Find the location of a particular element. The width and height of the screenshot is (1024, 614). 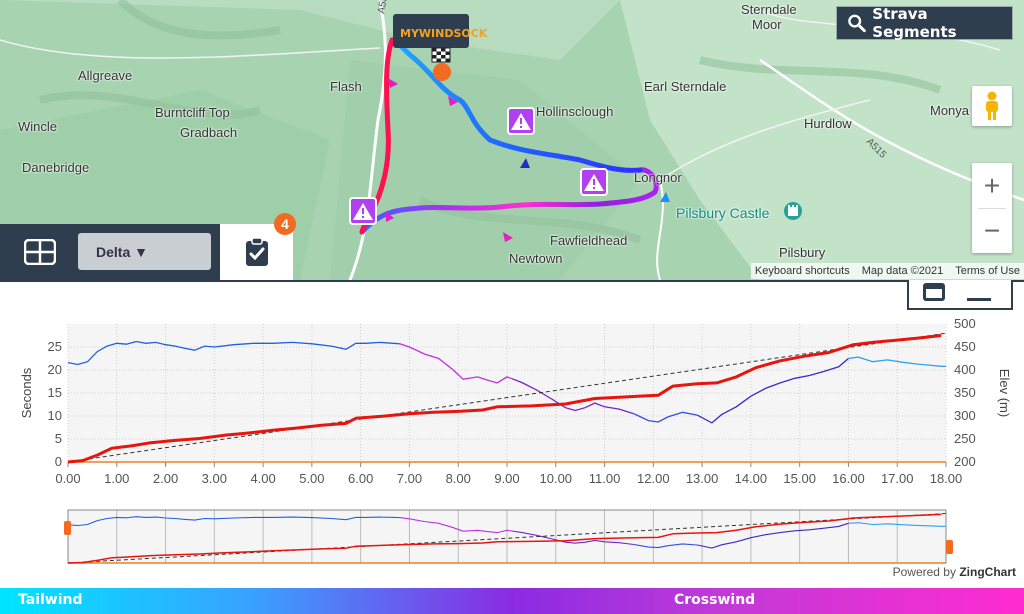

layout-grid-button is located at coordinates (40, 252).